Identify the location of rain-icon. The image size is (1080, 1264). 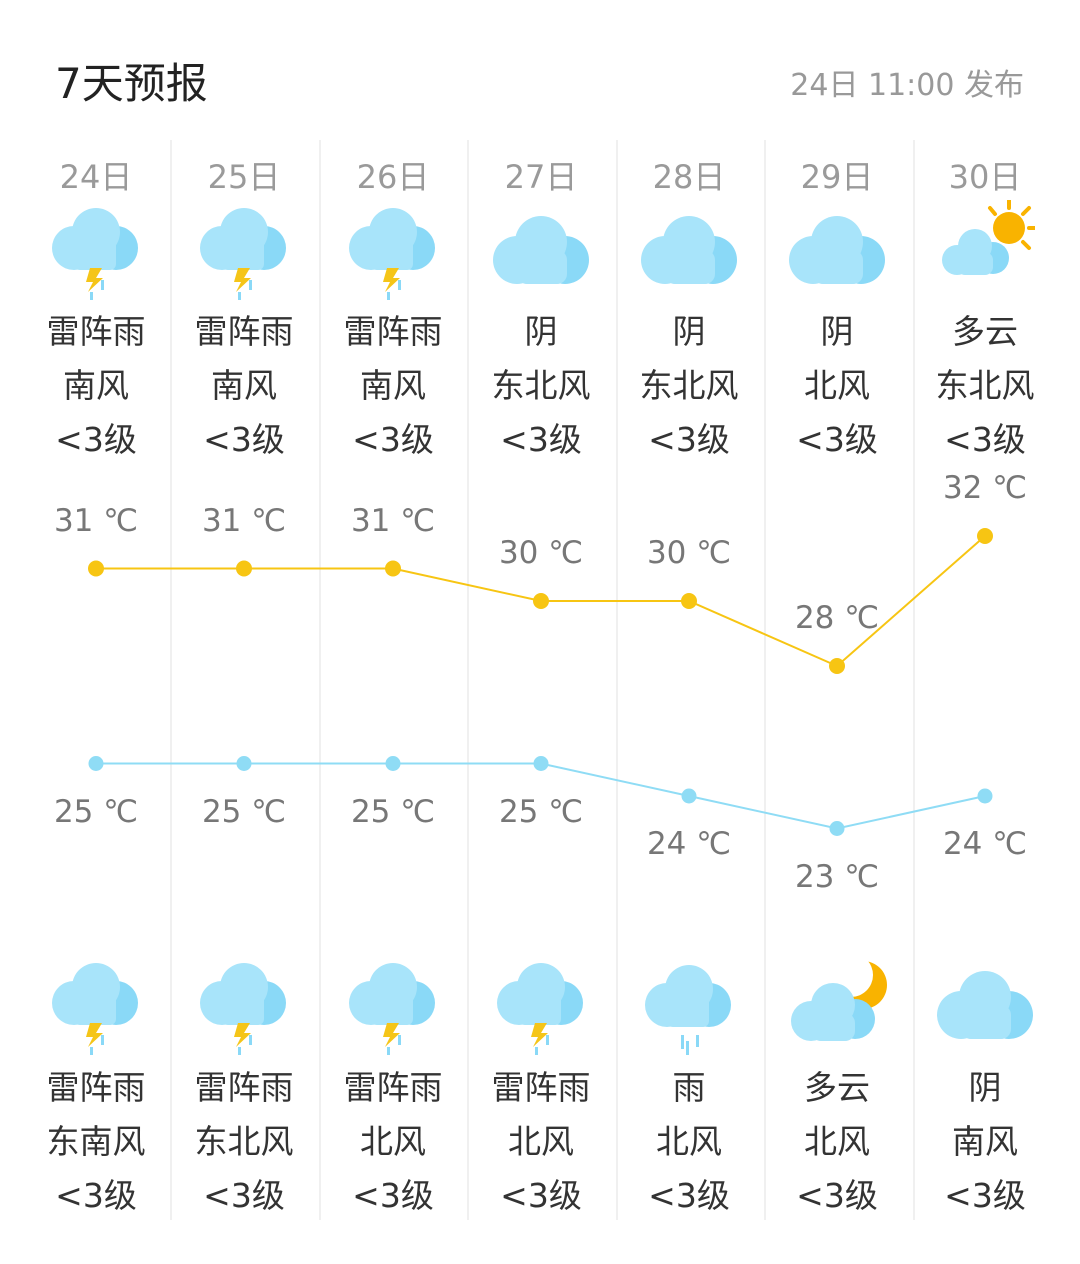
(689, 1005).